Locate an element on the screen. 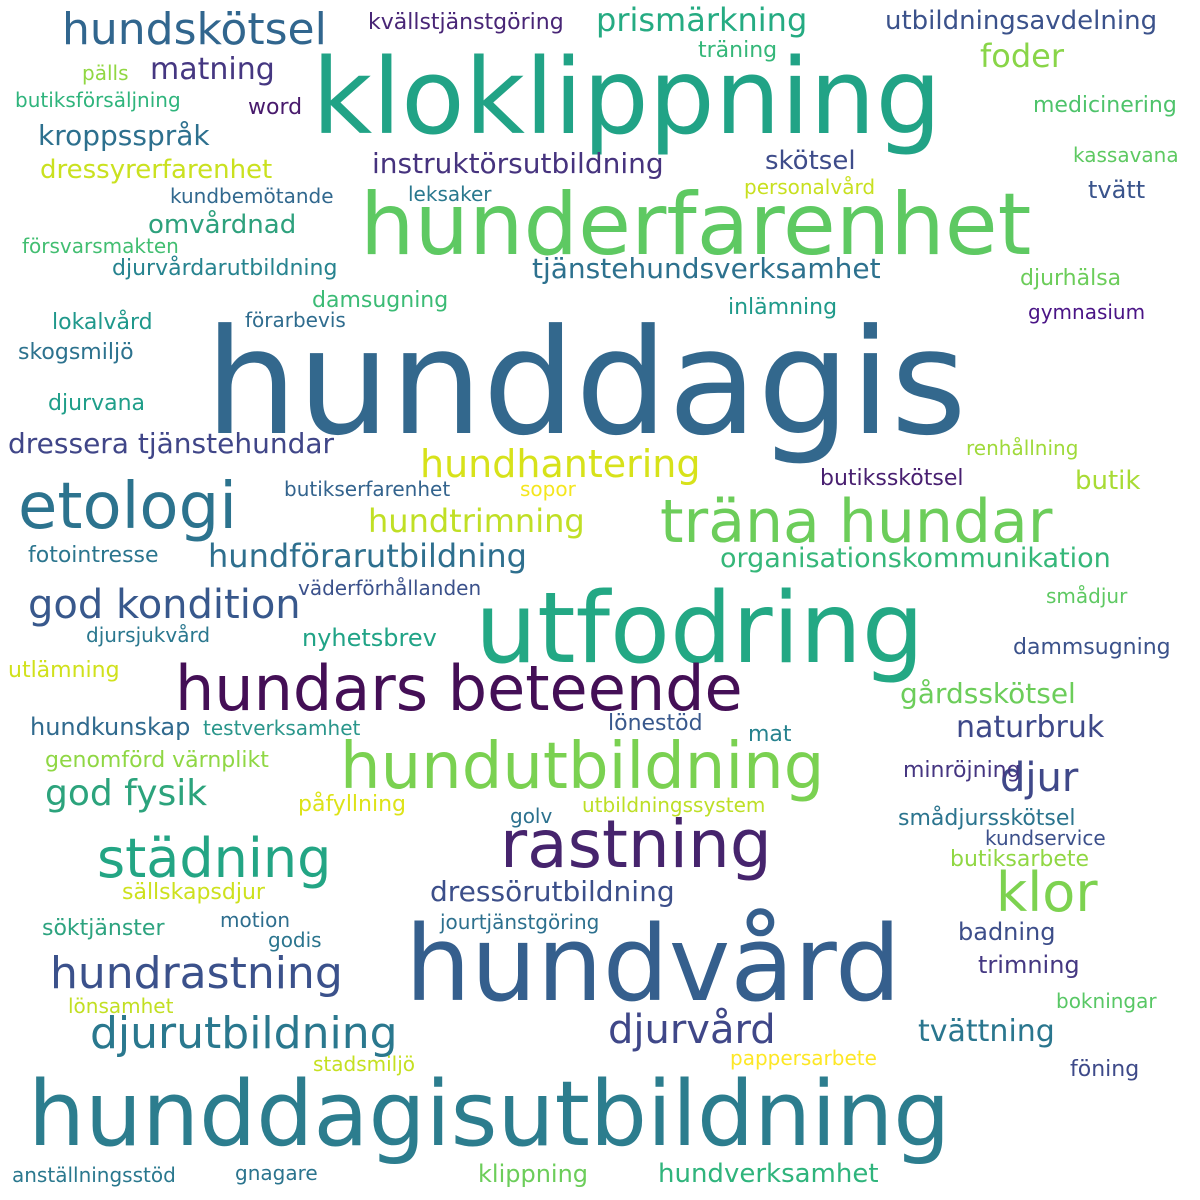 The height and width of the screenshot is (1200, 1200). cloud-word: pappersarbete is located at coordinates (803, 1058).